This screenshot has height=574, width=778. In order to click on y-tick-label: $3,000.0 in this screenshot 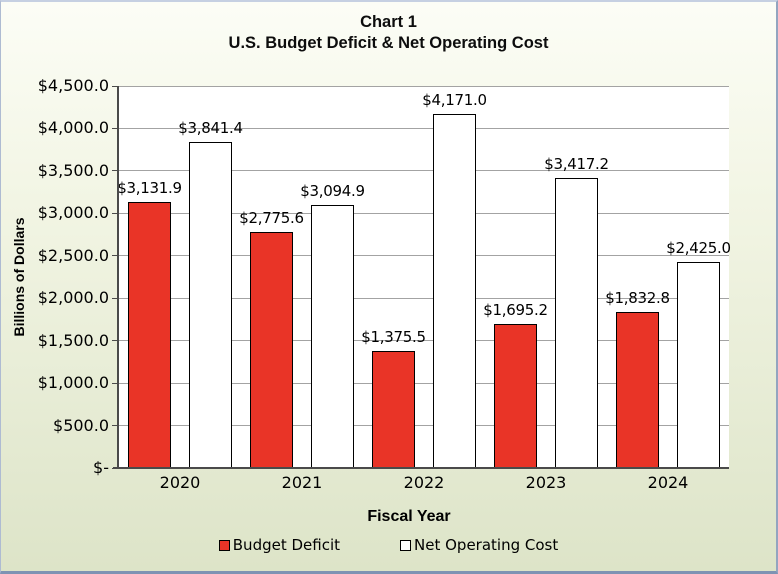, I will do `click(73, 213)`.